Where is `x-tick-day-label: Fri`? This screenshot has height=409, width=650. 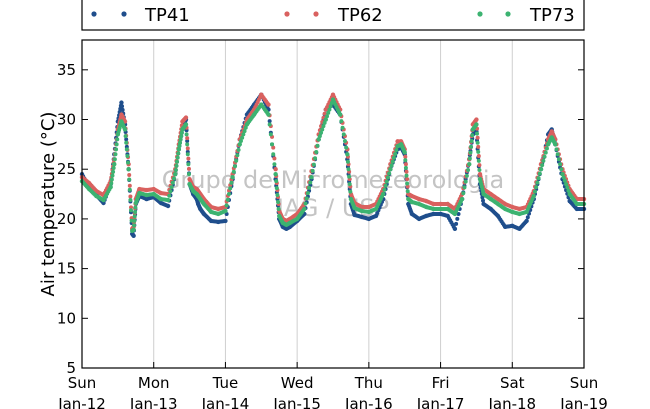
x-tick-day-label: Fri is located at coordinates (441, 383).